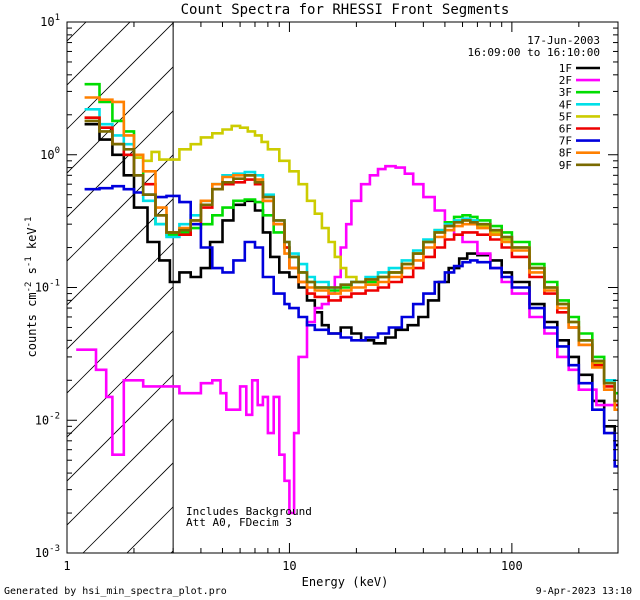  I want to click on legend-label-4F: 4F, so click(565, 104).